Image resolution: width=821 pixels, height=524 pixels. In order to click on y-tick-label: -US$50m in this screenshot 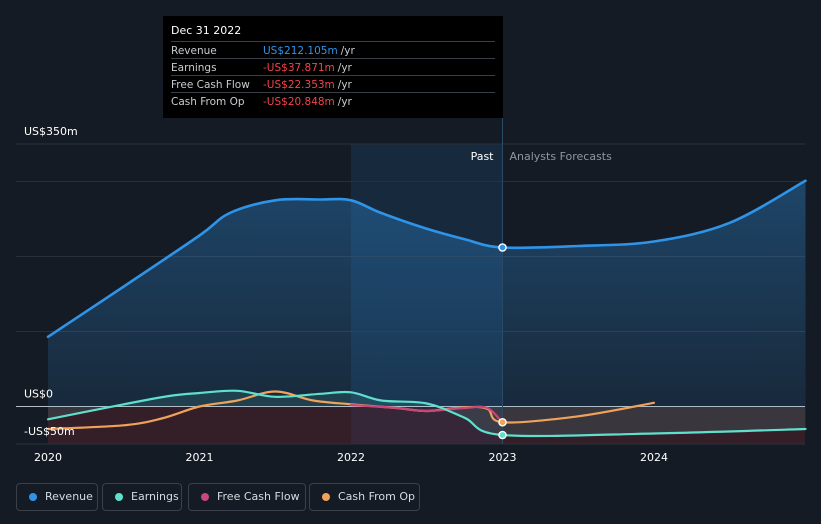, I will do `click(49, 431)`.